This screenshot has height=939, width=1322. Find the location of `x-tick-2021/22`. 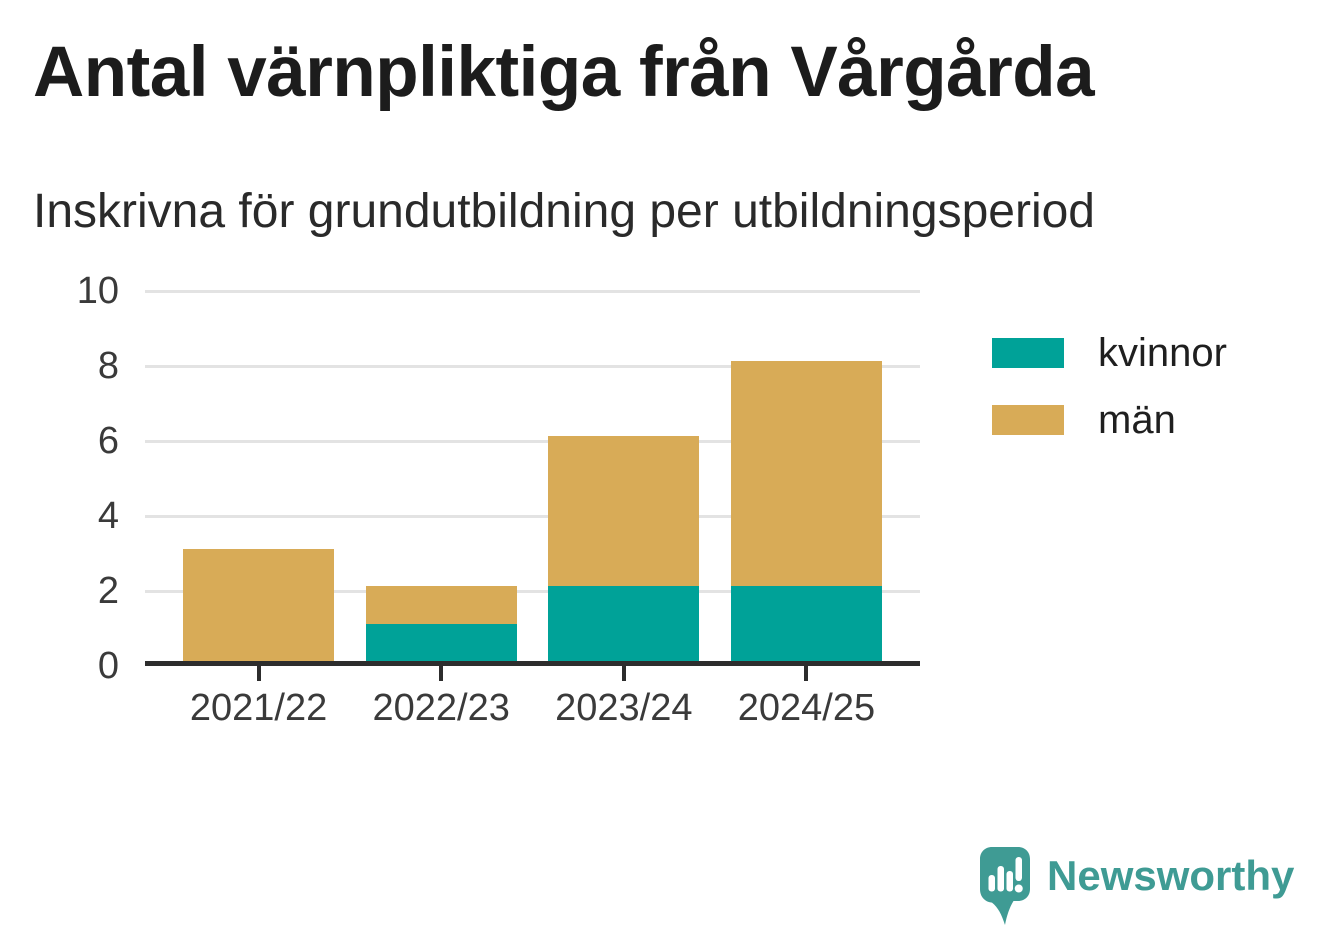

x-tick-2021/22 is located at coordinates (258, 673).